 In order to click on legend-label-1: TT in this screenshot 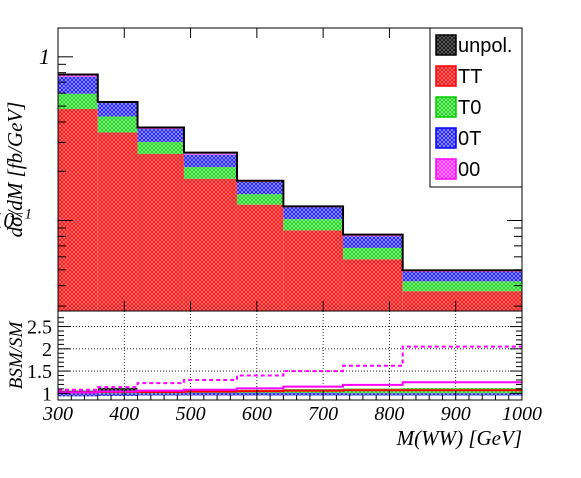, I will do `click(470, 77)`.